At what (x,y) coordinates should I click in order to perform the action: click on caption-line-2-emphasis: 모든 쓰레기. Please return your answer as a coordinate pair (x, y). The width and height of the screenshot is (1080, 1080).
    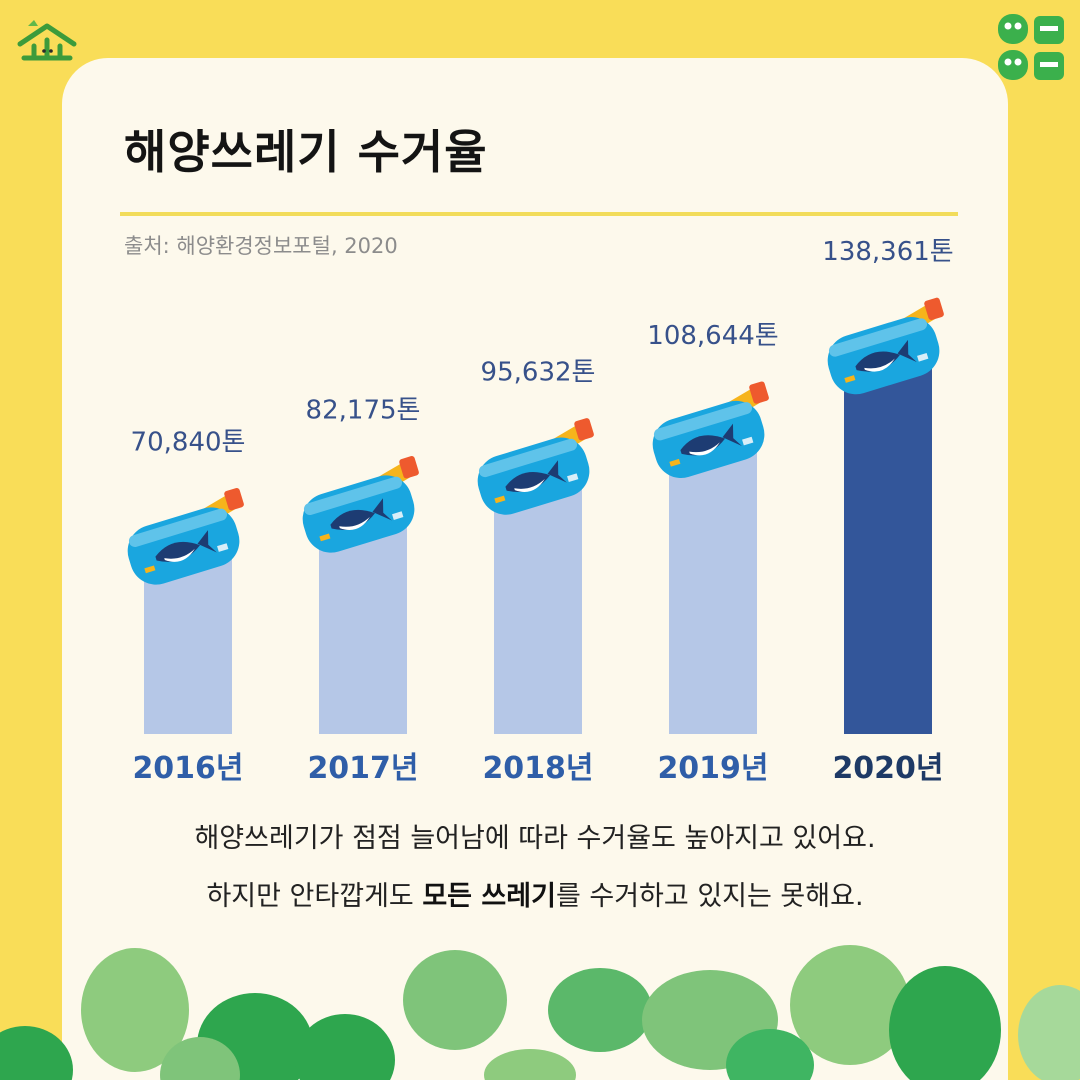
    Looking at the image, I should click on (489, 896).